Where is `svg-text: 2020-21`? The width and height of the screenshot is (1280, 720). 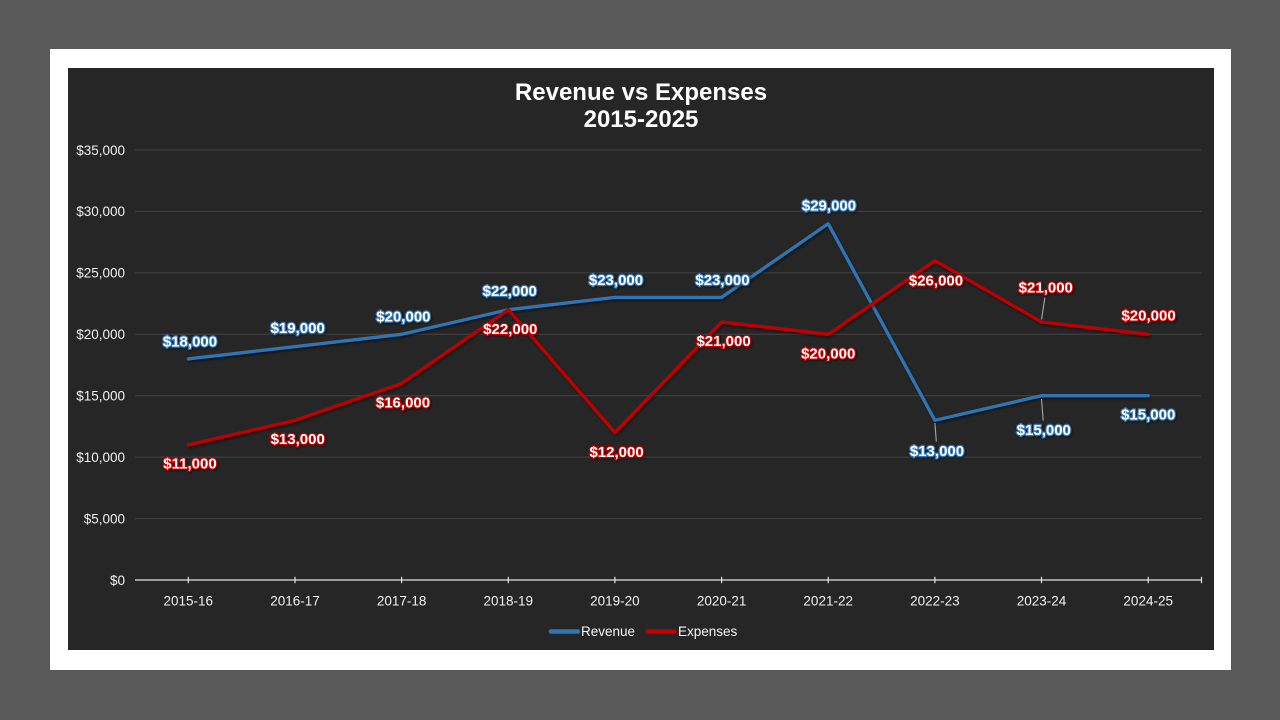
svg-text: 2020-21 is located at coordinates (722, 601).